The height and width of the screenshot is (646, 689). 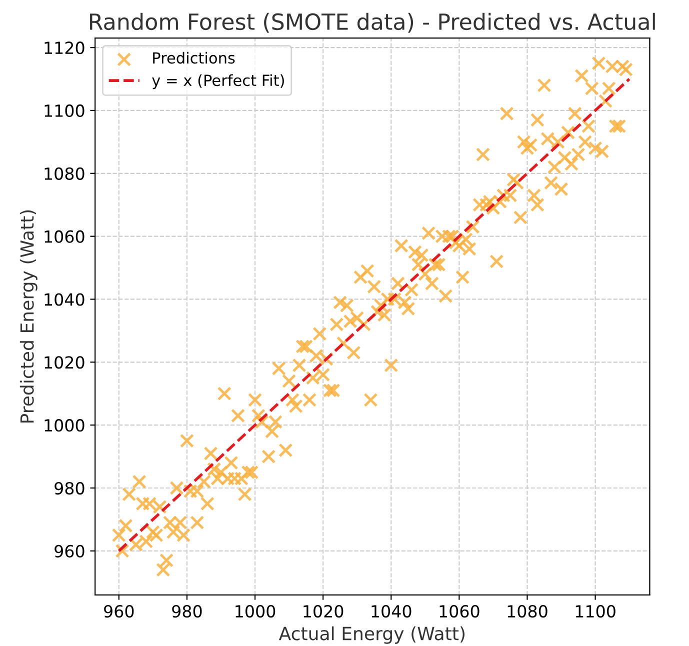 What do you see at coordinates (187, 611) in the screenshot?
I see `x-tick-label: 980` at bounding box center [187, 611].